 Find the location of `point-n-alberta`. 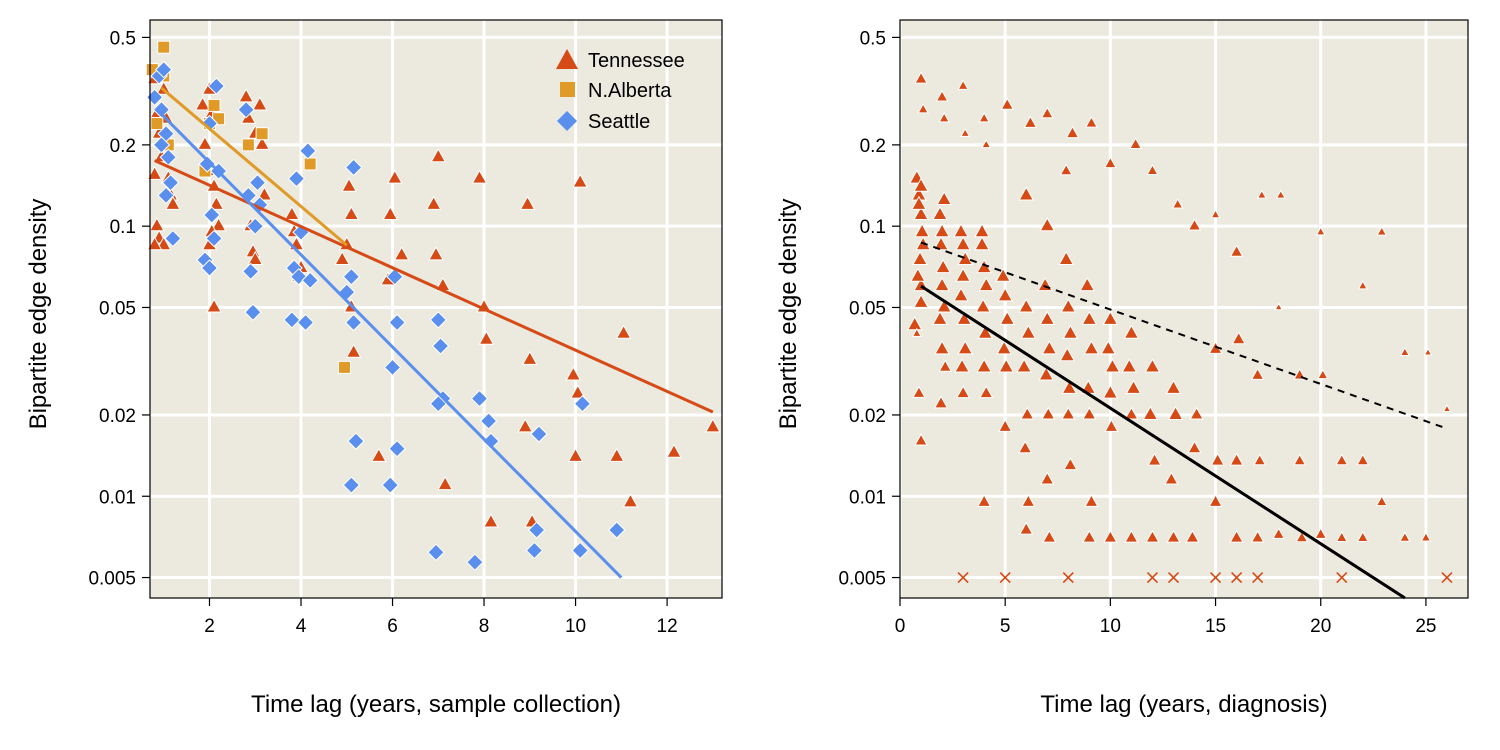

point-n-alberta is located at coordinates (262, 134).